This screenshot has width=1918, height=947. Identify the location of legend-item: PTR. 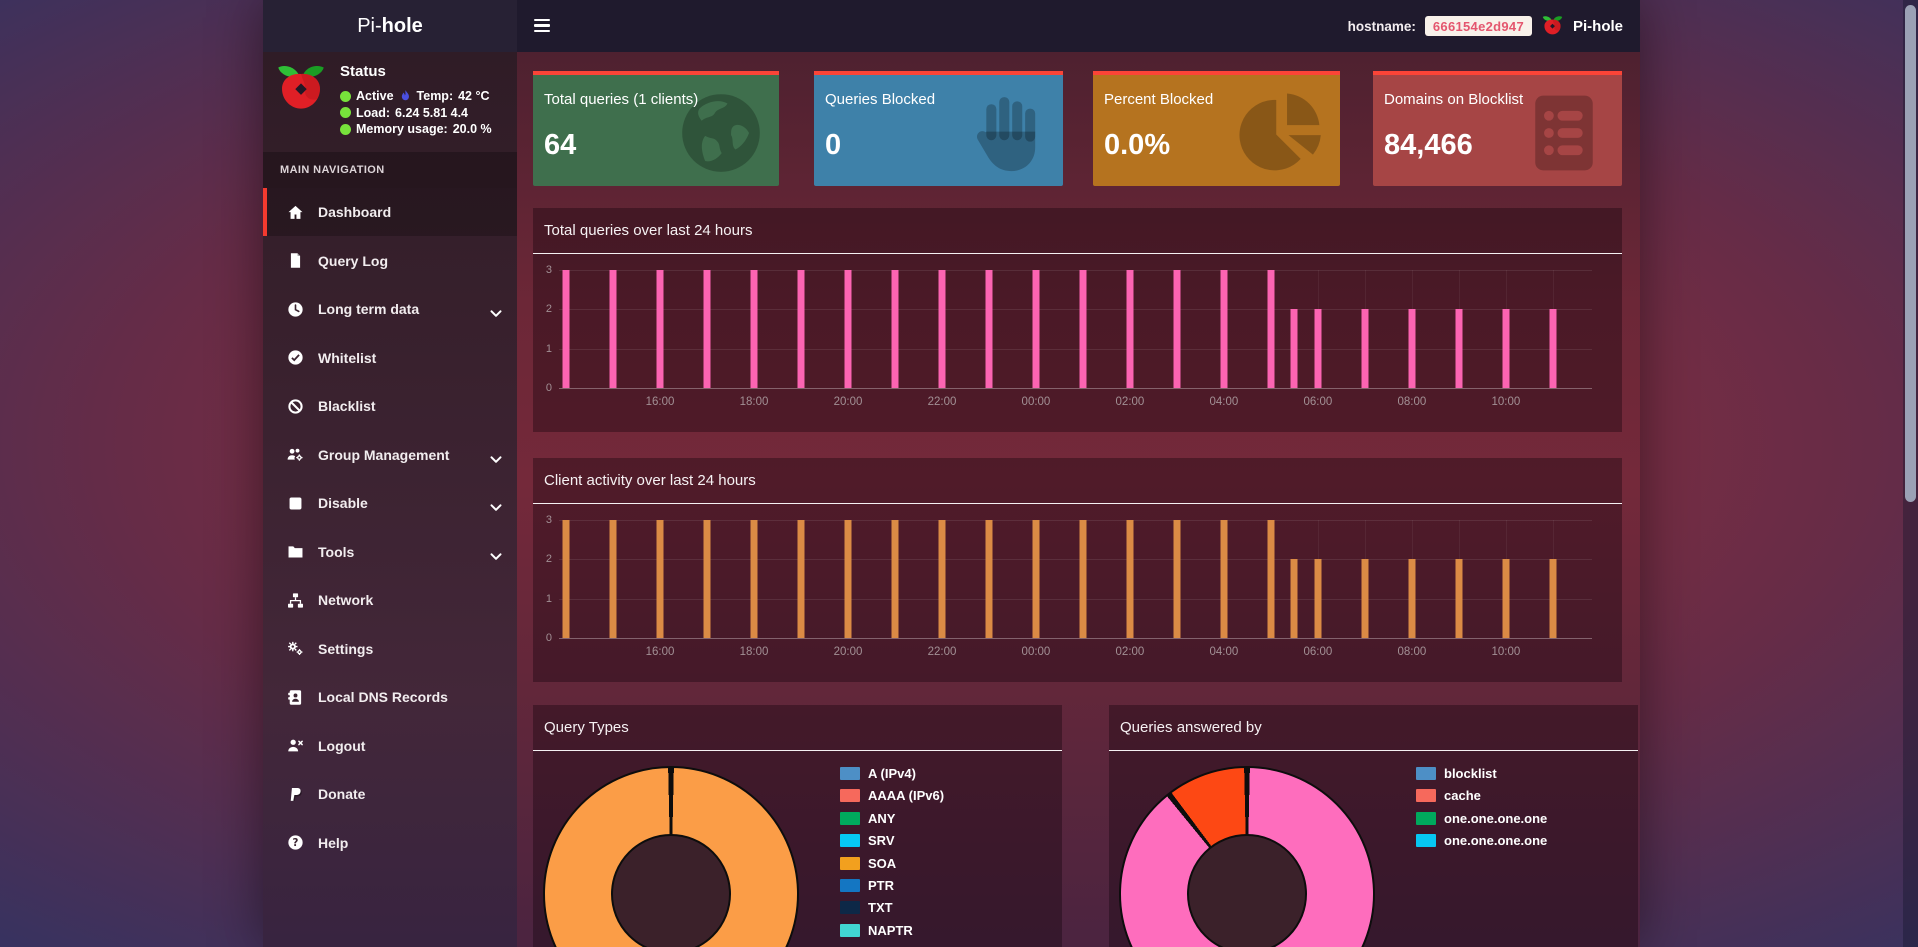
(867, 885).